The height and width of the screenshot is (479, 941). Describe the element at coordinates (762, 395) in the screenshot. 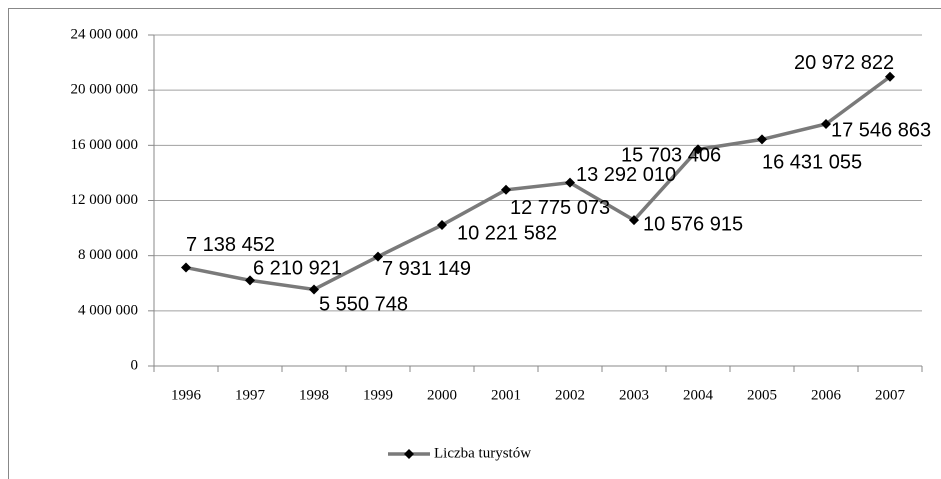

I see `x-tick-label: 2005` at that location.